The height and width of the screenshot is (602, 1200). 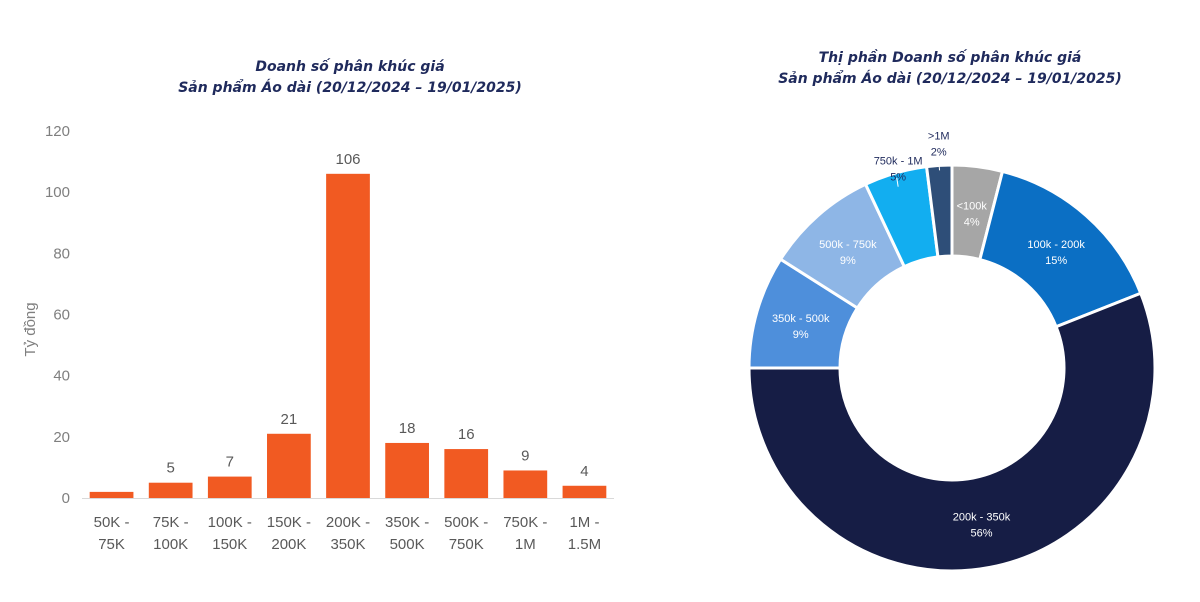 What do you see at coordinates (112, 533) in the screenshot?
I see `x-tick-label: 50K -75K` at bounding box center [112, 533].